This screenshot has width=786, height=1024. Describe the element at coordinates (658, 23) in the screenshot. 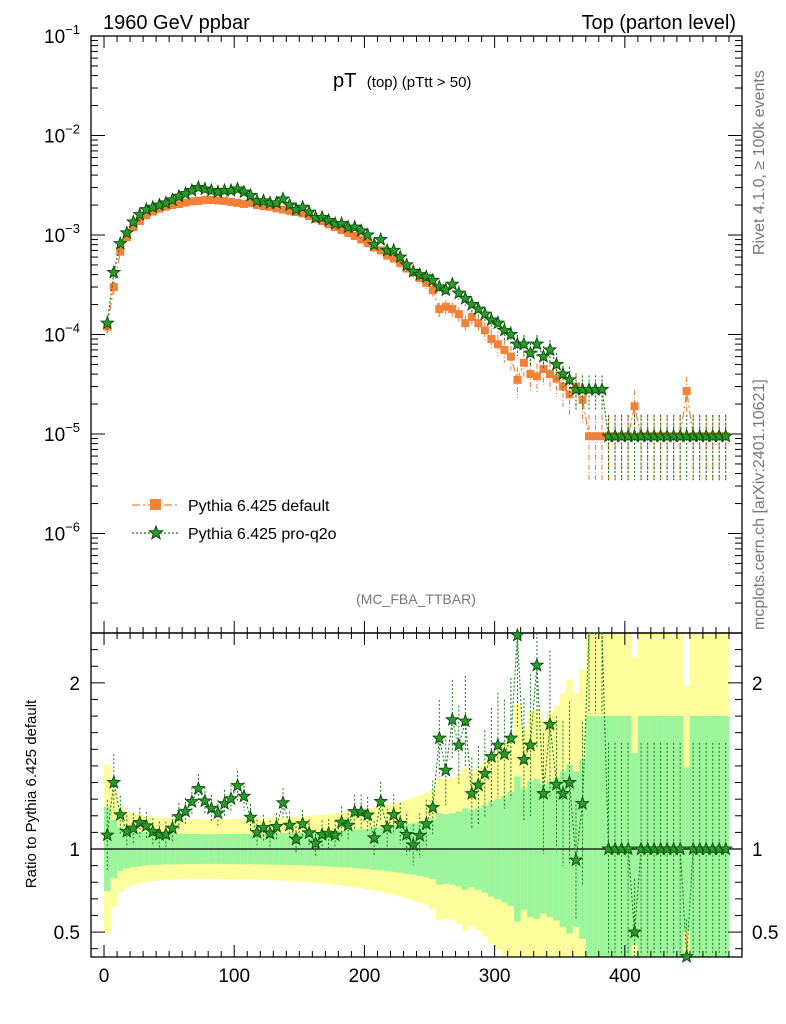

I see `header-right: Top (parton level)` at that location.